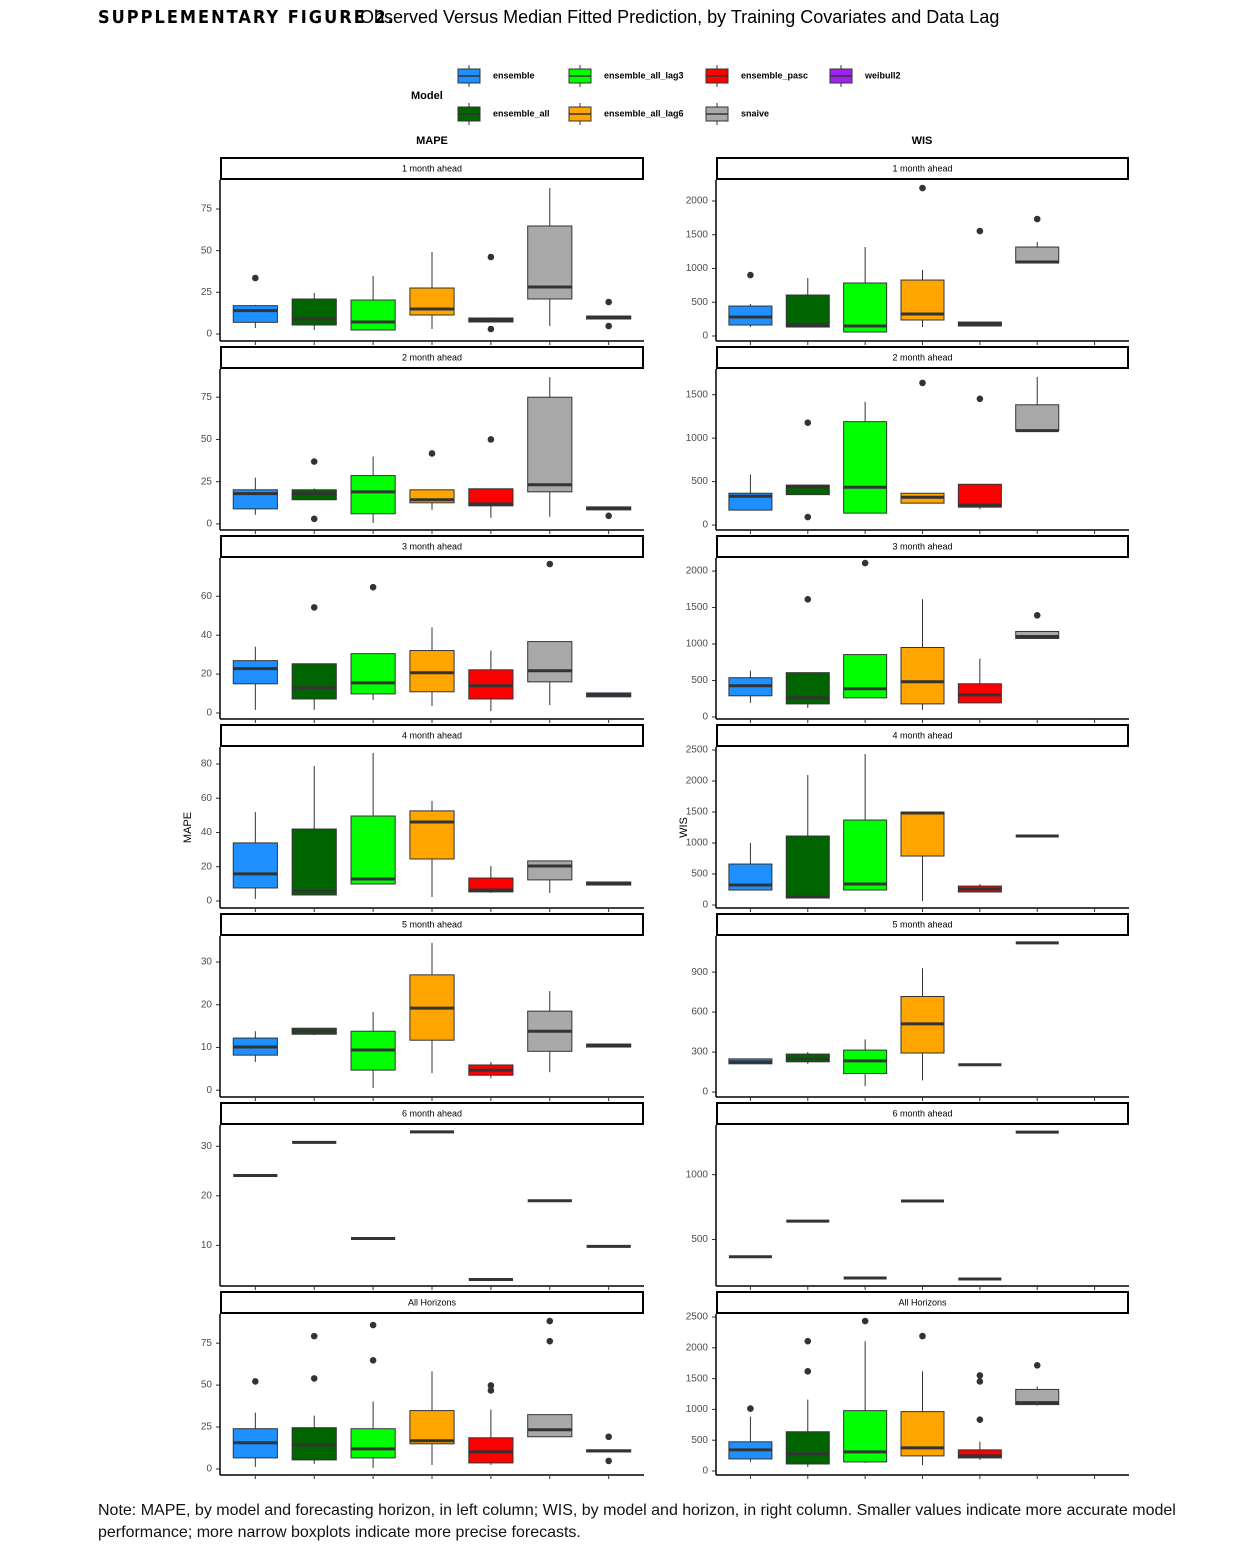 Image resolution: width=1250 pixels, height=1557 pixels. I want to click on strip-label: 6 month ahead, so click(432, 1113).